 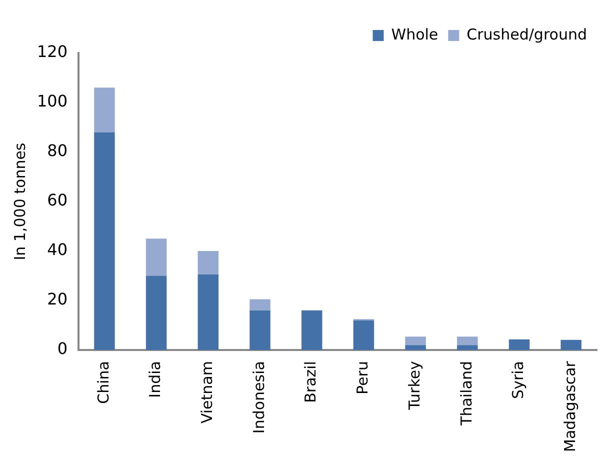 I want to click on y-axis-title: In 1,000 tonnes, so click(x=19, y=201).